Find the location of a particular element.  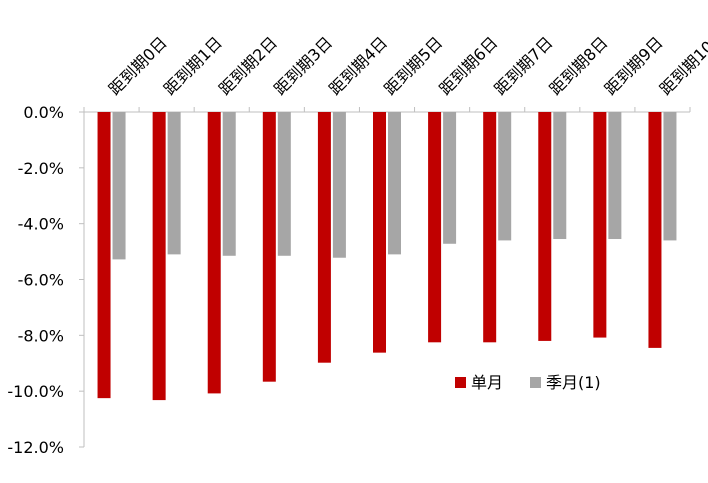

x-tick-label: 距到期6日 is located at coordinates (468, 66).